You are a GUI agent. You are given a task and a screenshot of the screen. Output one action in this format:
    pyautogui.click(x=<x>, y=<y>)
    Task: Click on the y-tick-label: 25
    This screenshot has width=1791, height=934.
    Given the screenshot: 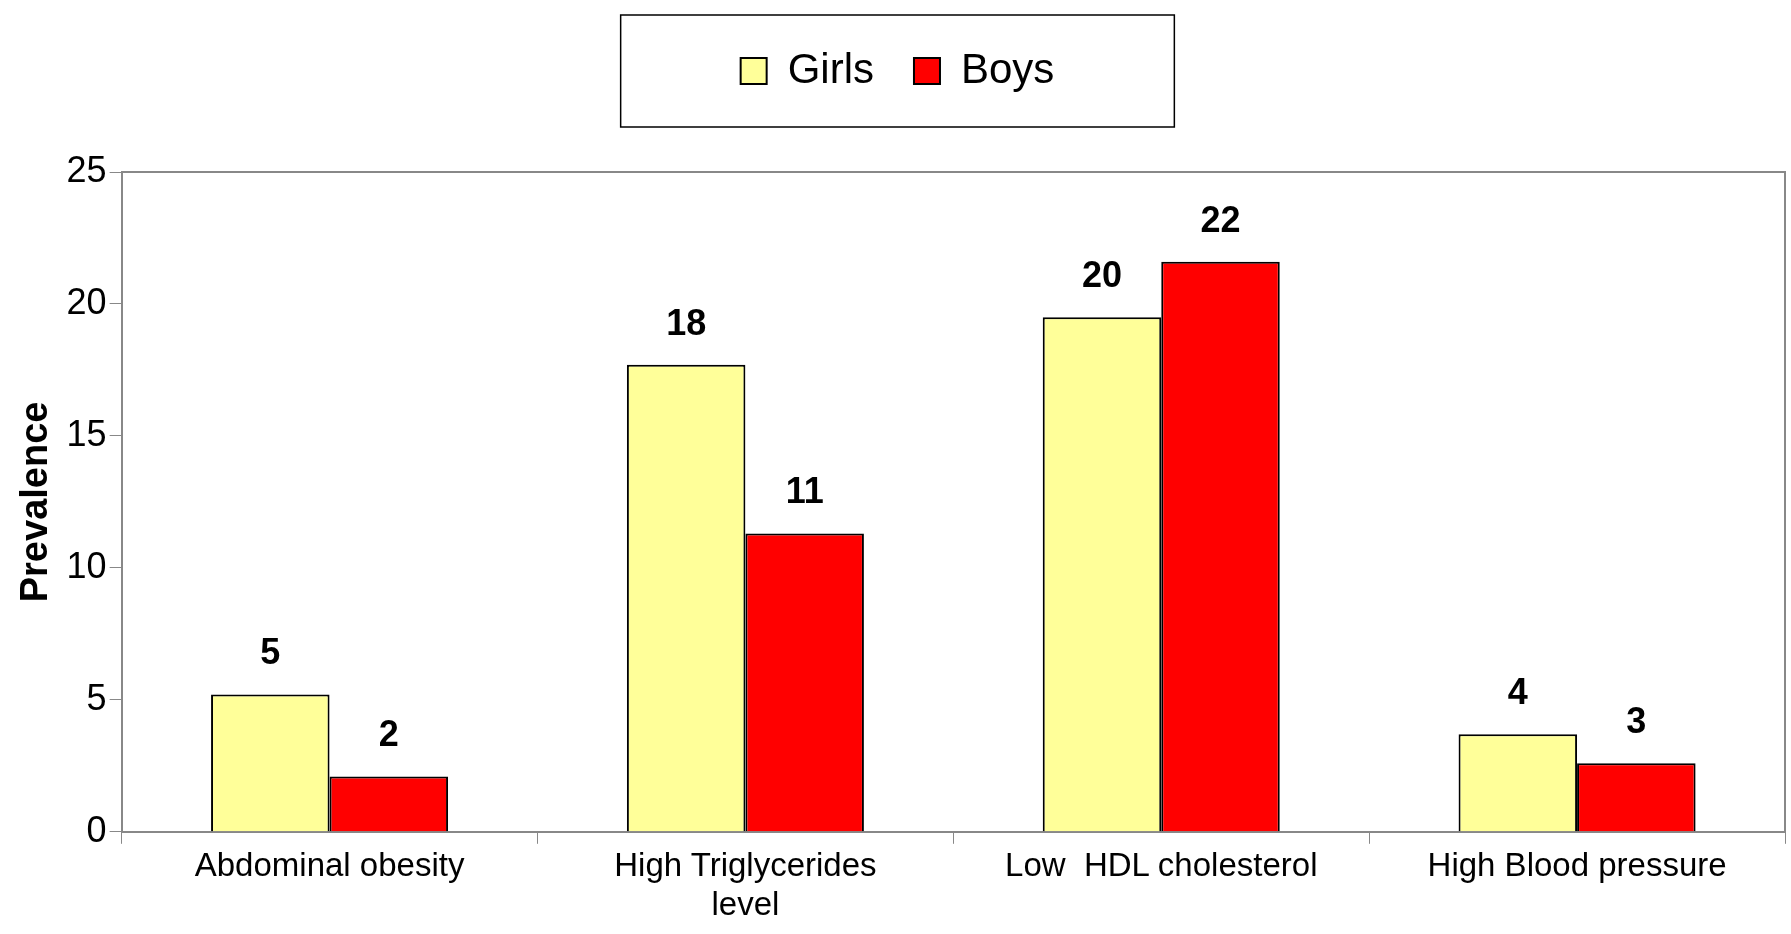 What is the action you would take?
    pyautogui.click(x=86, y=169)
    